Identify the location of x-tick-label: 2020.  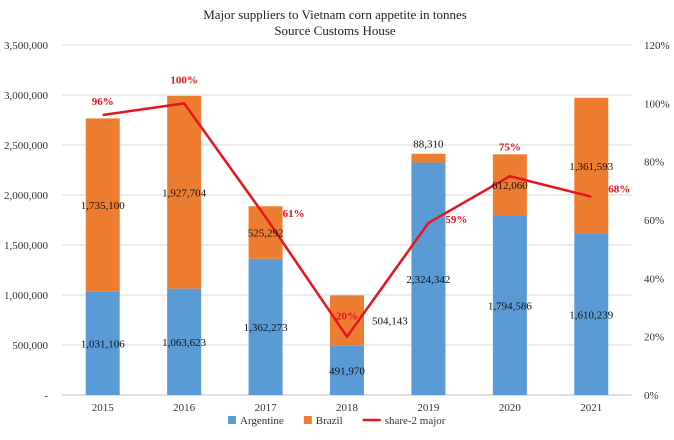
(510, 408).